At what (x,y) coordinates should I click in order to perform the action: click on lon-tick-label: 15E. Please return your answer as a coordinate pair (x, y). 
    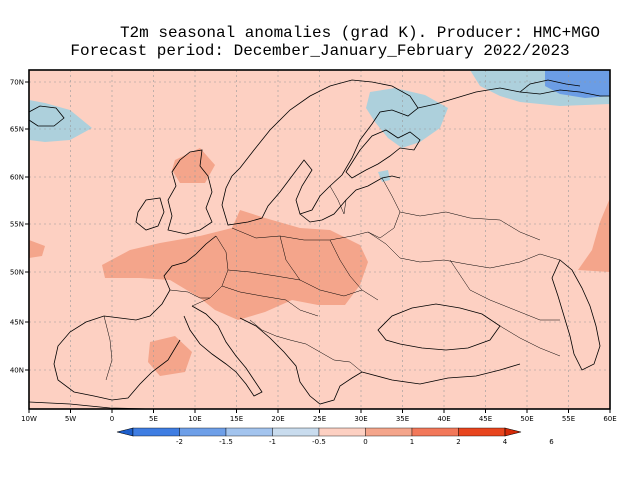
    Looking at the image, I should click on (236, 419).